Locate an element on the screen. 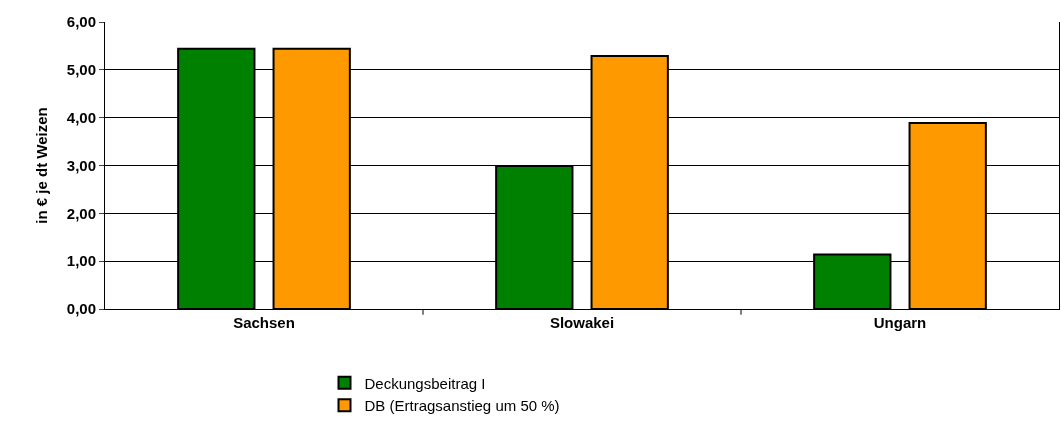 The image size is (1061, 423). y-tick-label: 3,00 is located at coordinates (81, 165).